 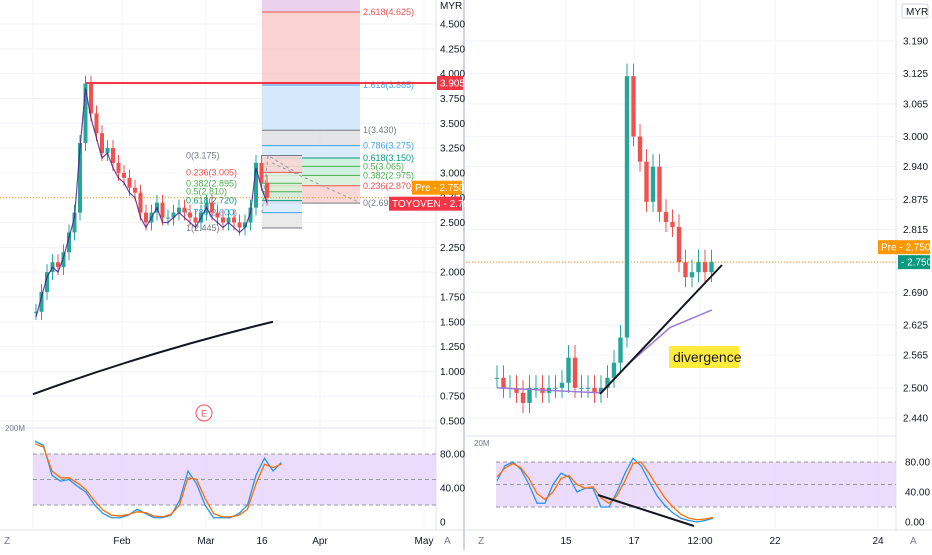 What do you see at coordinates (206, 192) in the screenshot?
I see `fib-ret-label: 0.5(2.810)` at bounding box center [206, 192].